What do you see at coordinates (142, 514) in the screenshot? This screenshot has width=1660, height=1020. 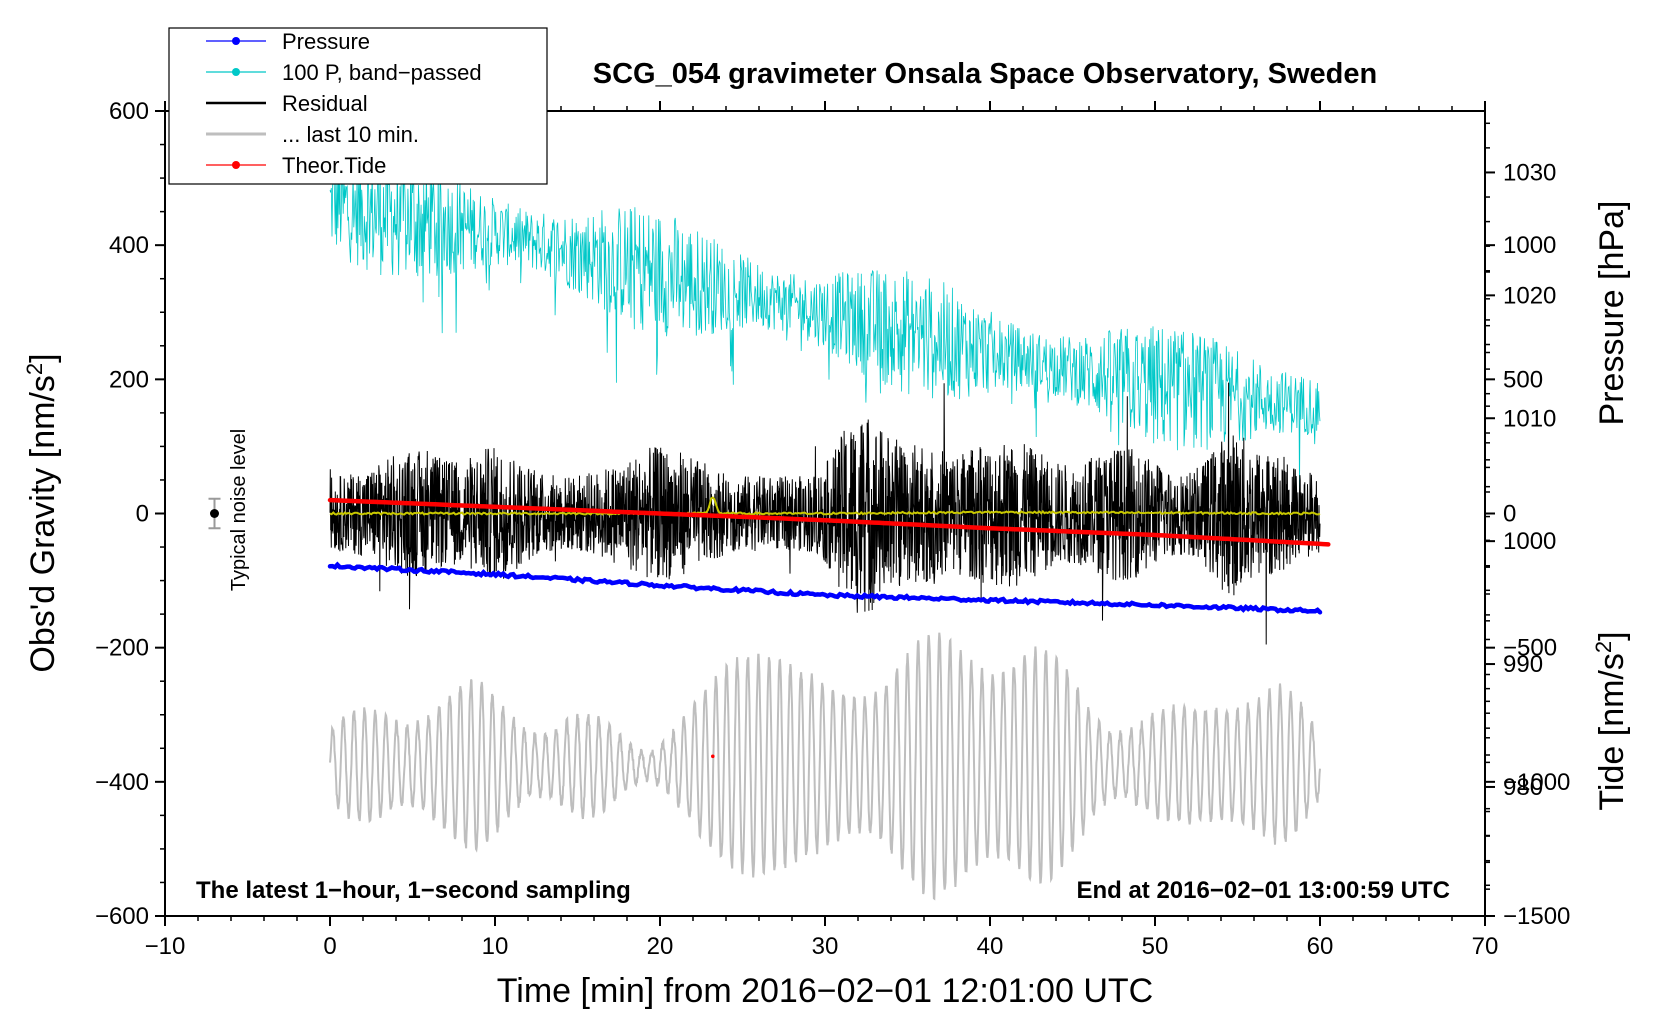 I see `y-tick-label: 0` at bounding box center [142, 514].